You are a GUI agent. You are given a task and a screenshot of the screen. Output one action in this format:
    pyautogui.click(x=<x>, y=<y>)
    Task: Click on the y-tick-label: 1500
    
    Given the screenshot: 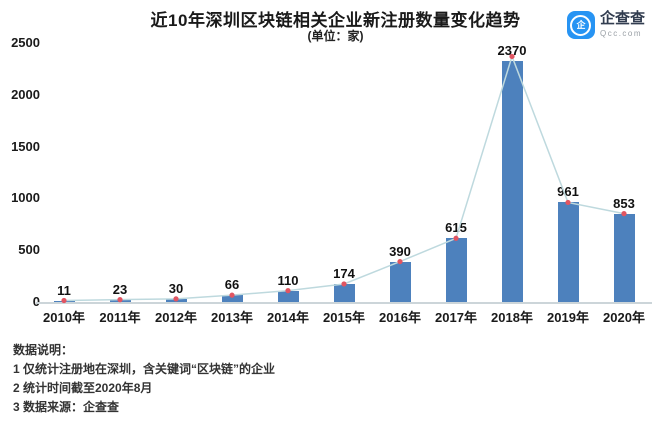 What is the action you would take?
    pyautogui.click(x=25, y=146)
    